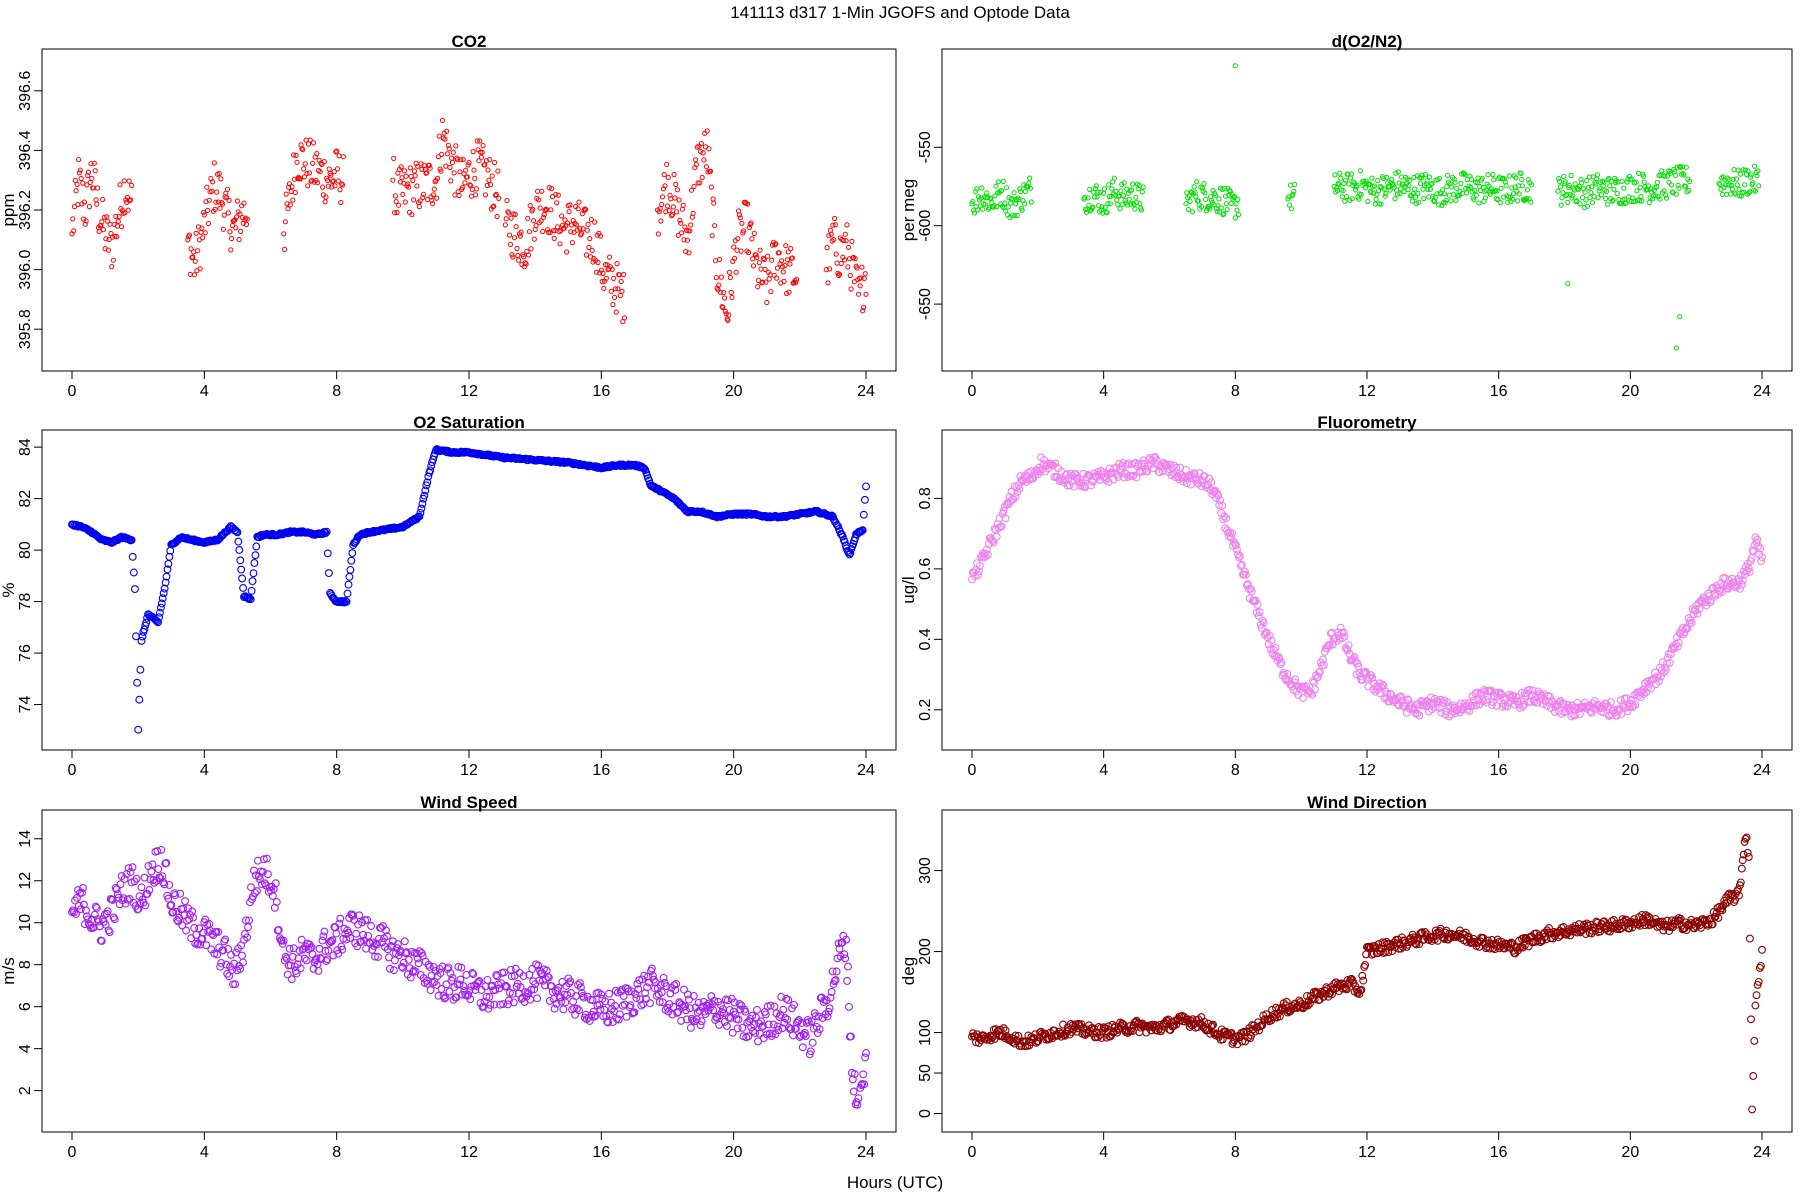 Image resolution: width=1800 pixels, height=1200 pixels. What do you see at coordinates (734, 1152) in the screenshot?
I see `x-tick-label: 20` at bounding box center [734, 1152].